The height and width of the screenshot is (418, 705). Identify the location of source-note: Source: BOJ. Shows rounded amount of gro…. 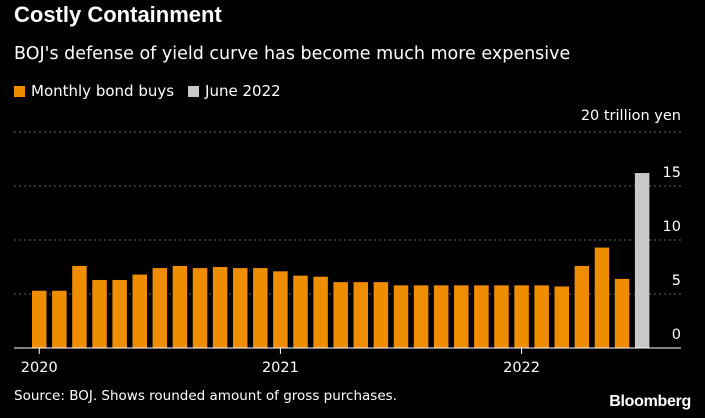
(205, 396).